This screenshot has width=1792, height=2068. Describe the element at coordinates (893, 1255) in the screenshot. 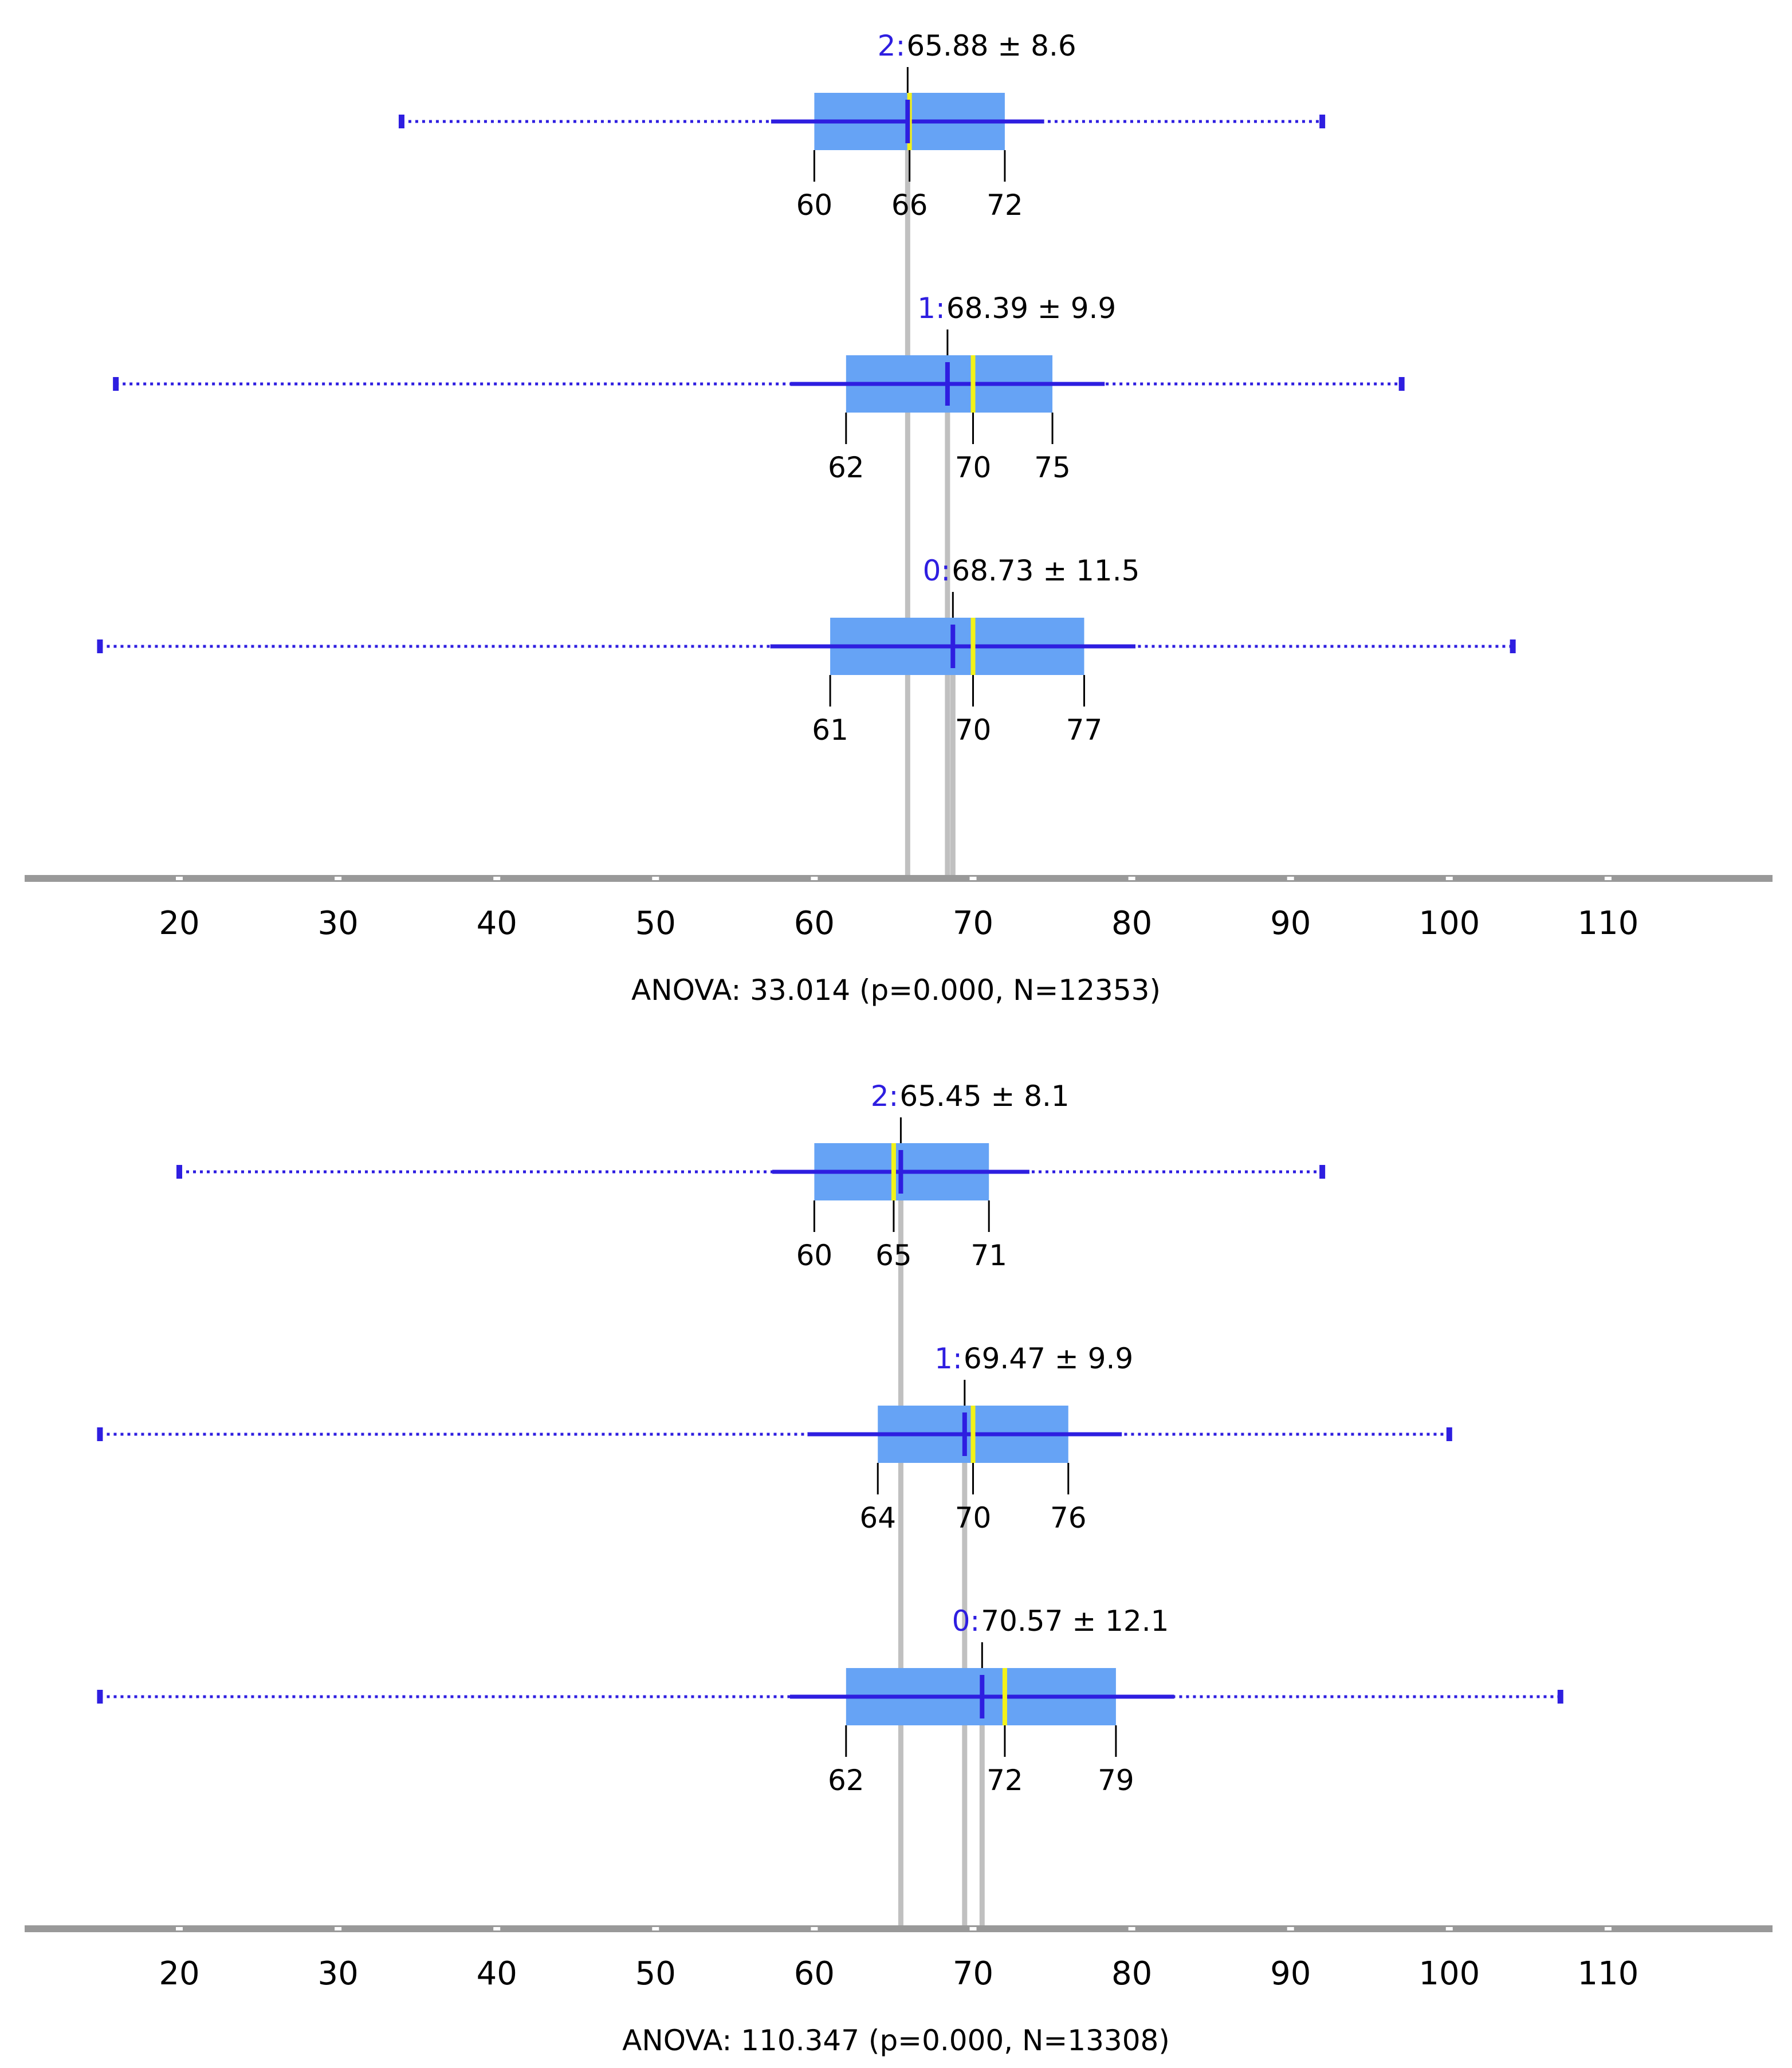

I see `median-label-p1-g2: 65` at that location.